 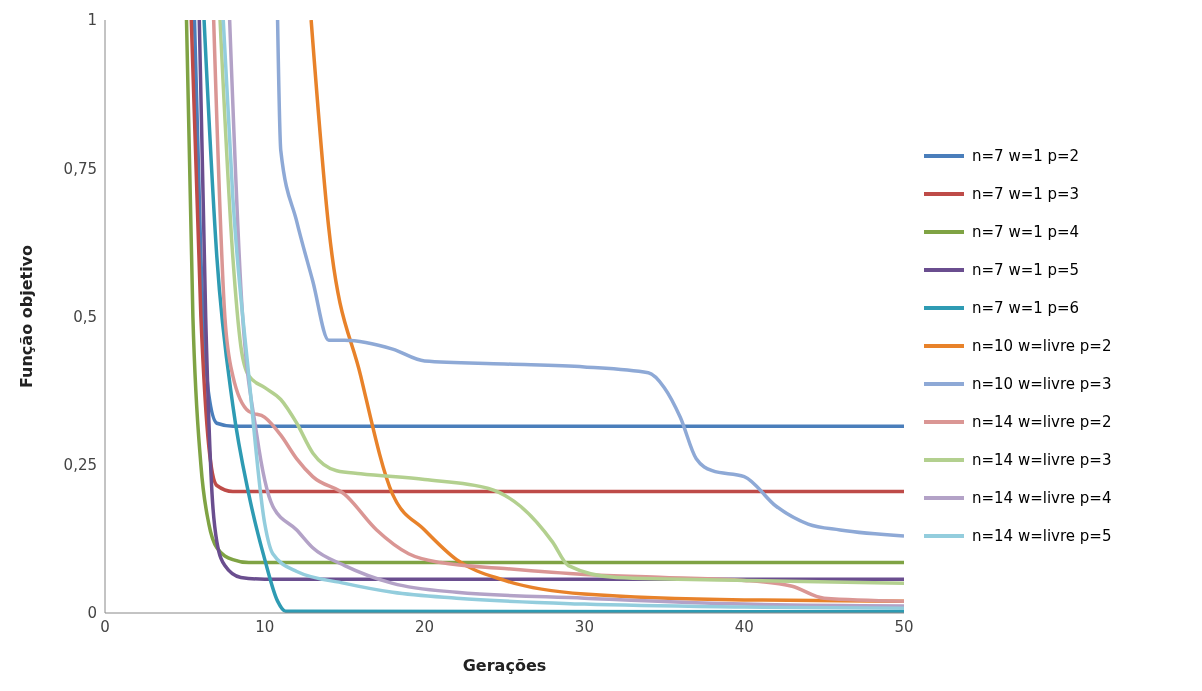 What do you see at coordinates (1042, 497) in the screenshot?
I see `legend-label: n=14 w=livre p=4` at bounding box center [1042, 497].